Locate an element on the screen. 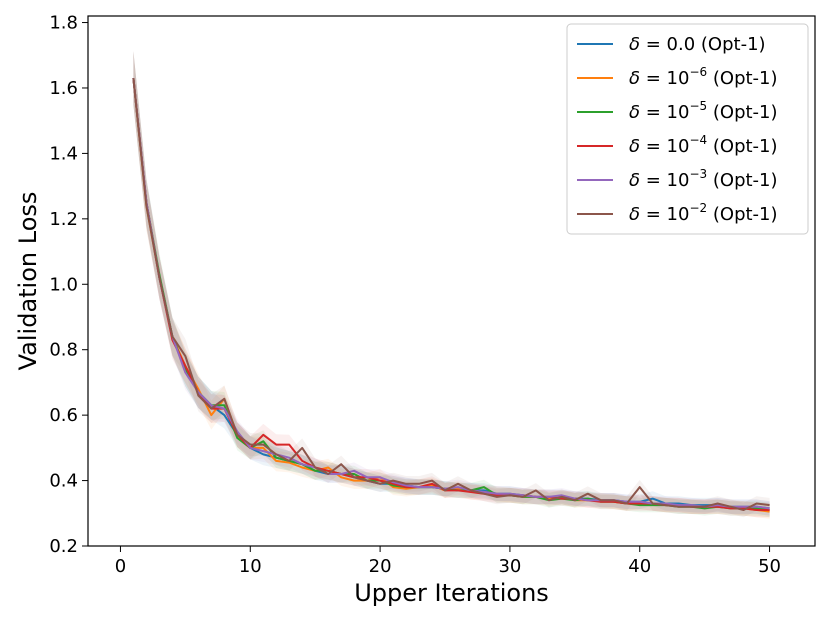 The width and height of the screenshot is (830, 623). legend-entry-2: δ = 10−5 (Opt-1) is located at coordinates (703, 111).